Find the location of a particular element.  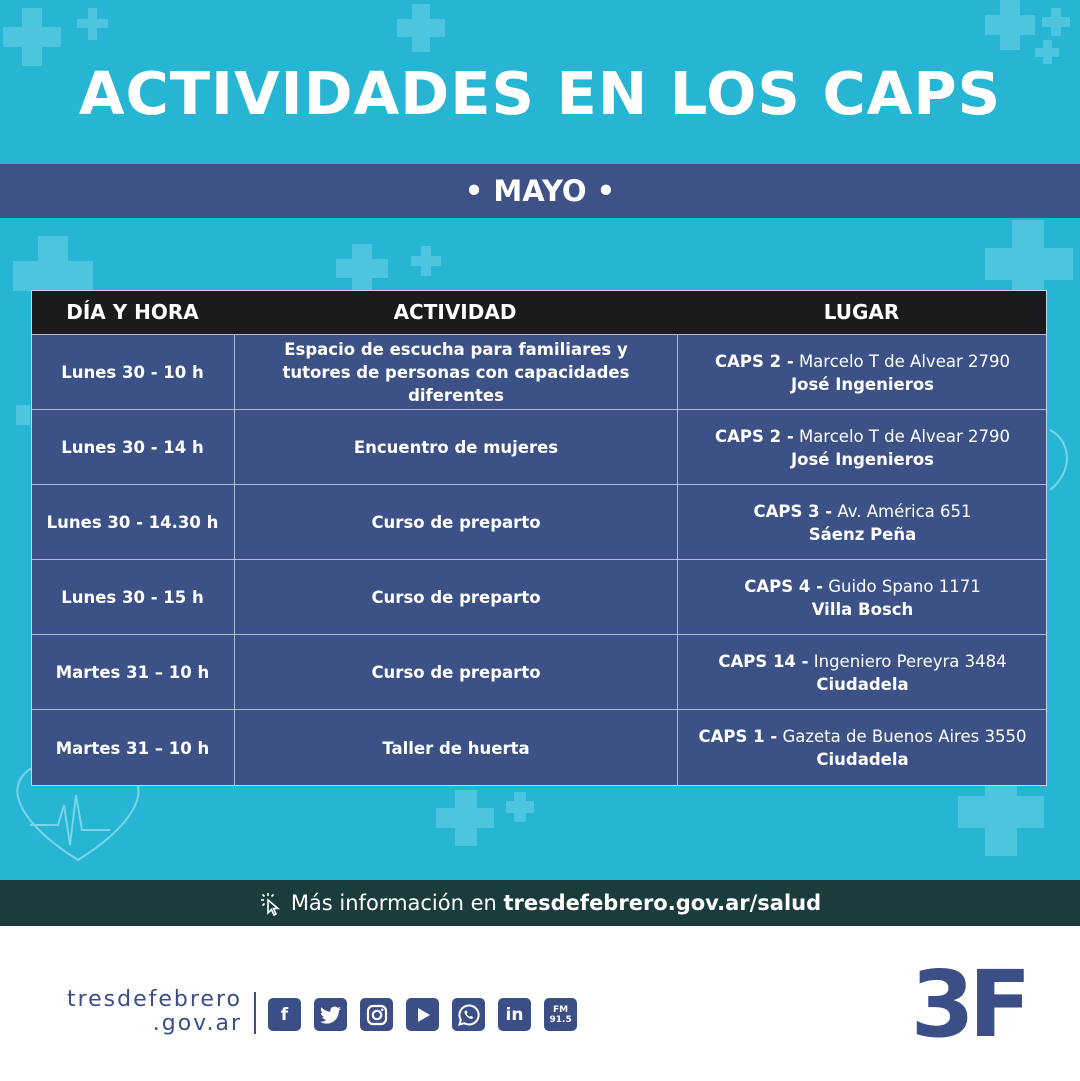

whatsapp-icon is located at coordinates (468, 1014).